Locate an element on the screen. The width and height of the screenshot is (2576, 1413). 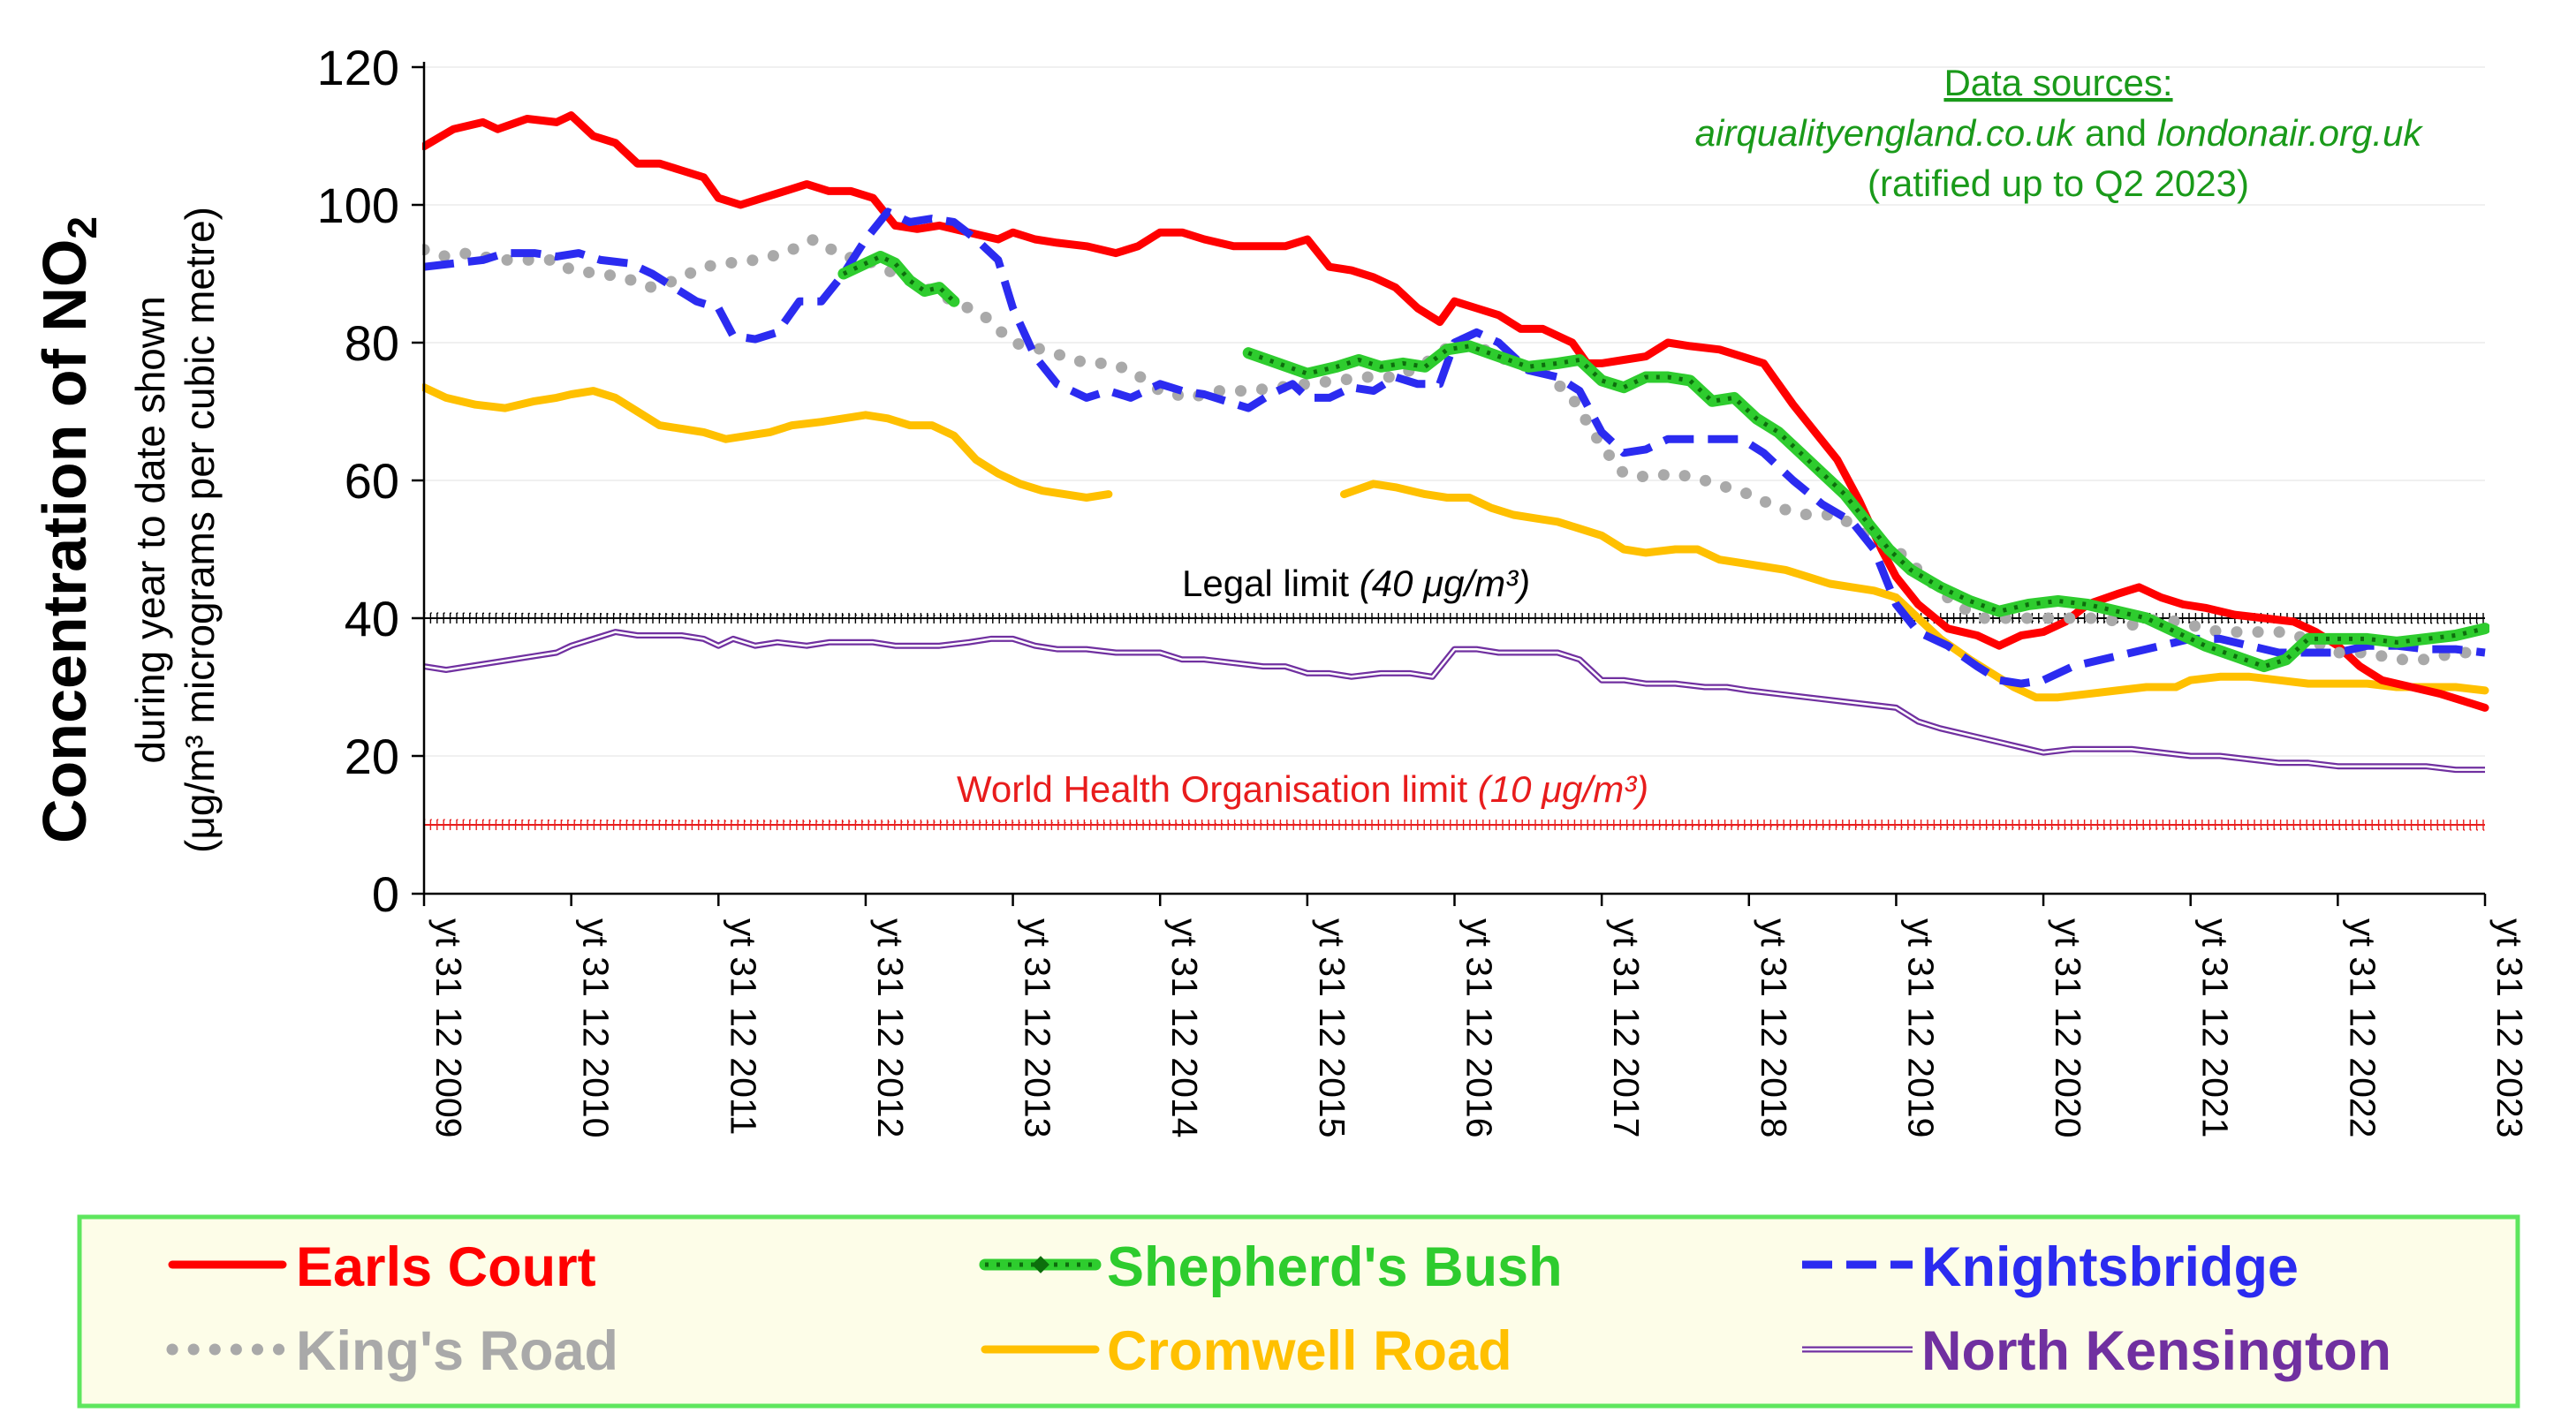
x-tick-label: yt 31 12 2023 is located at coordinates (2510, 1027).